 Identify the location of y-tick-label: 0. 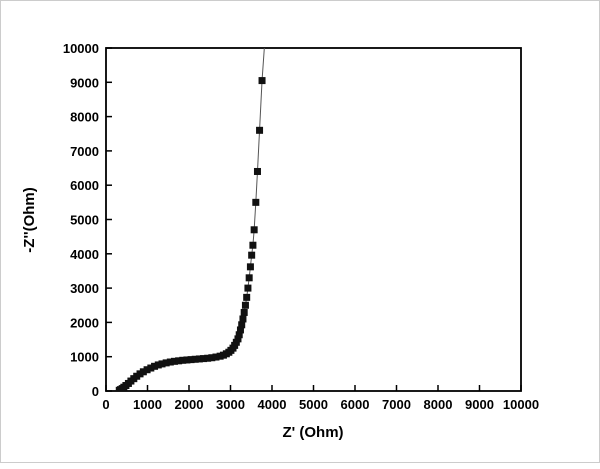
(95, 391).